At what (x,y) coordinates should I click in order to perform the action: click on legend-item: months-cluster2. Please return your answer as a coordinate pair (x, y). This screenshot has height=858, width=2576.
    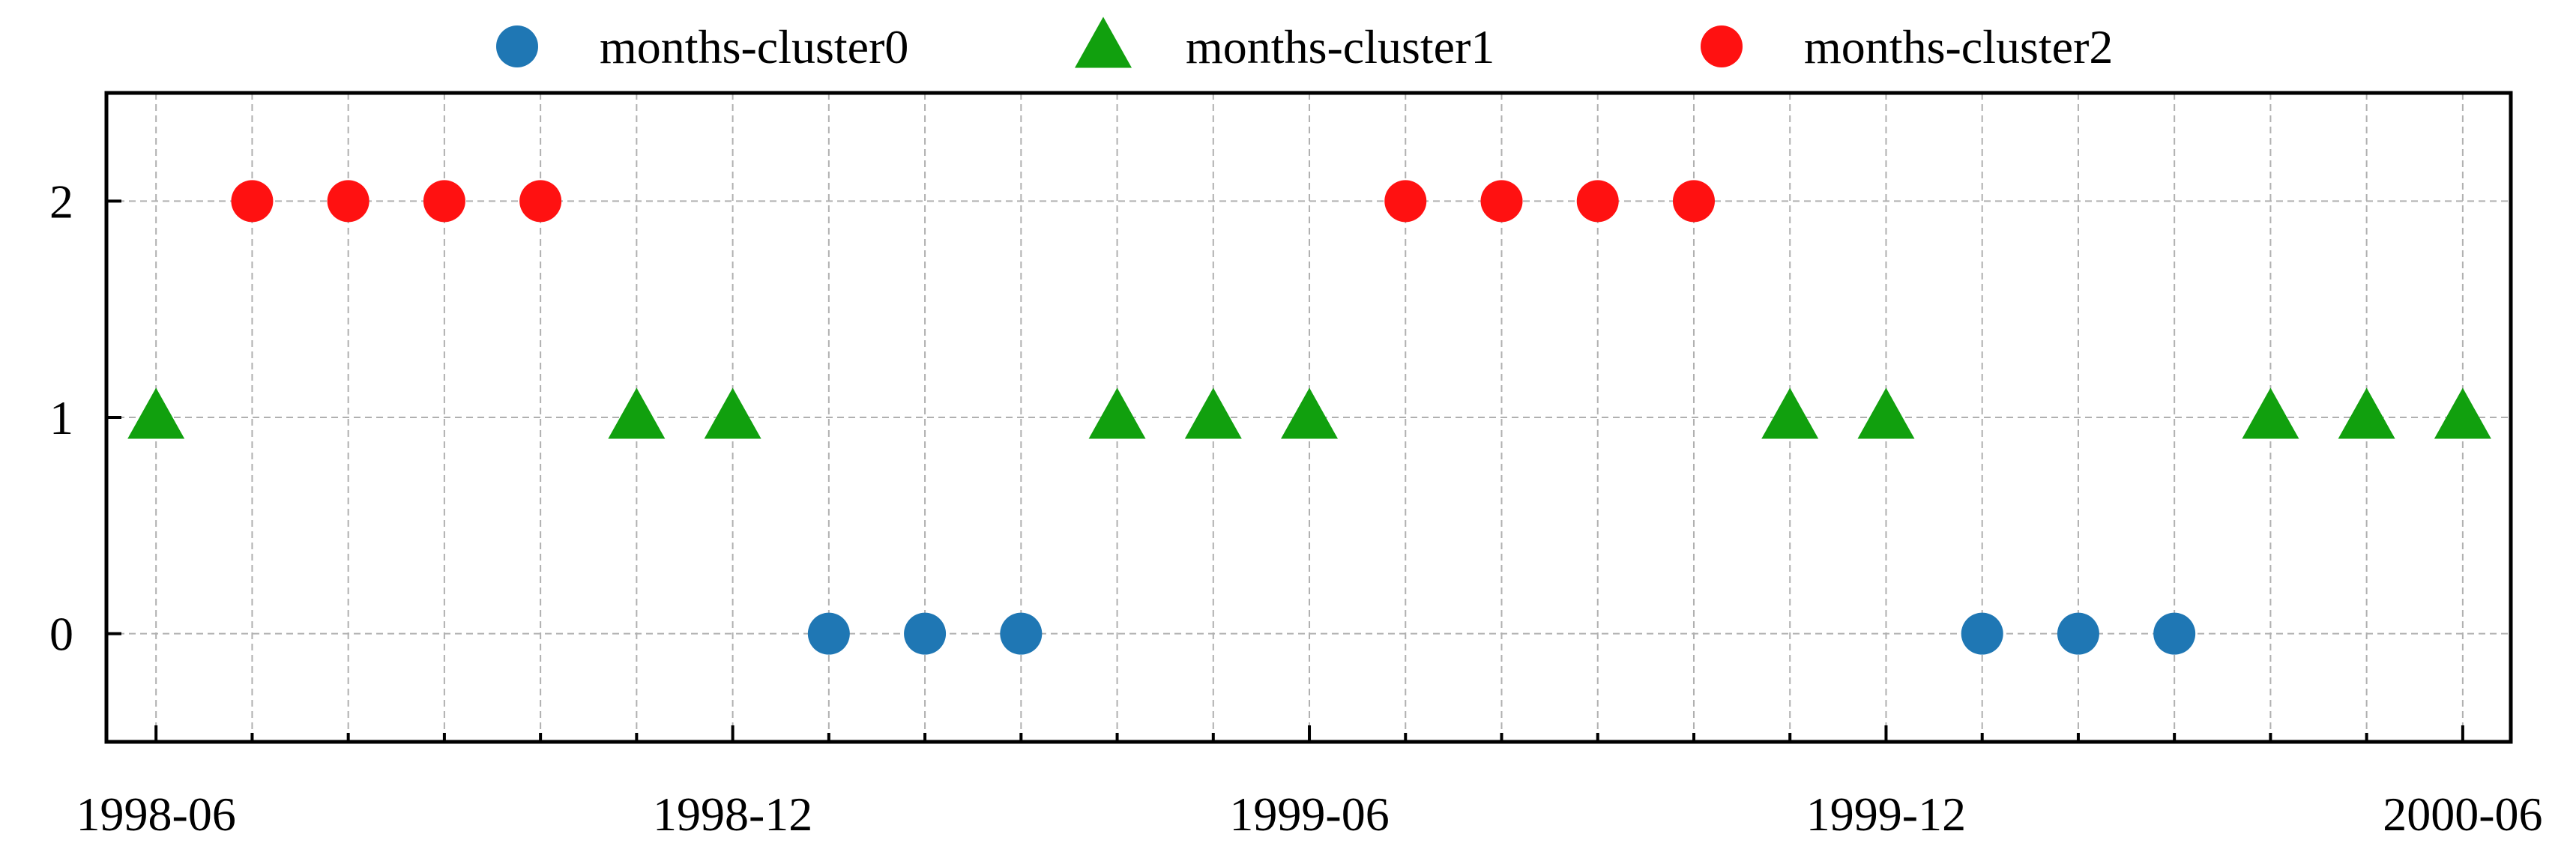
    Looking at the image, I should click on (1907, 46).